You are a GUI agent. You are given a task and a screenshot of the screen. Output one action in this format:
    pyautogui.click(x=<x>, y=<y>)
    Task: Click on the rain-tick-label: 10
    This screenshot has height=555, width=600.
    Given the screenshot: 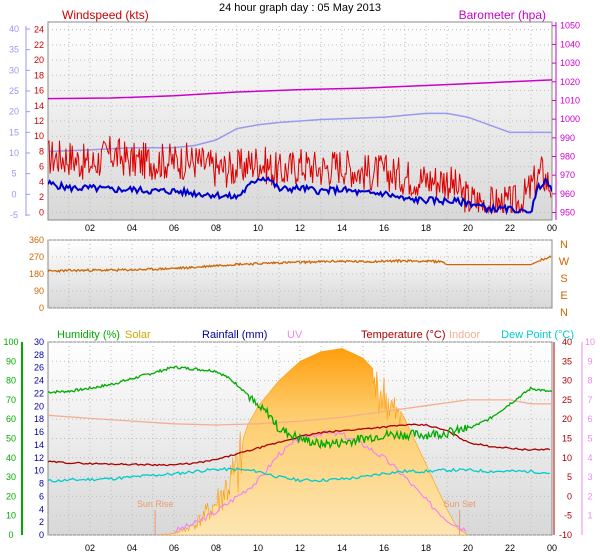 What is the action you would take?
    pyautogui.click(x=39, y=471)
    